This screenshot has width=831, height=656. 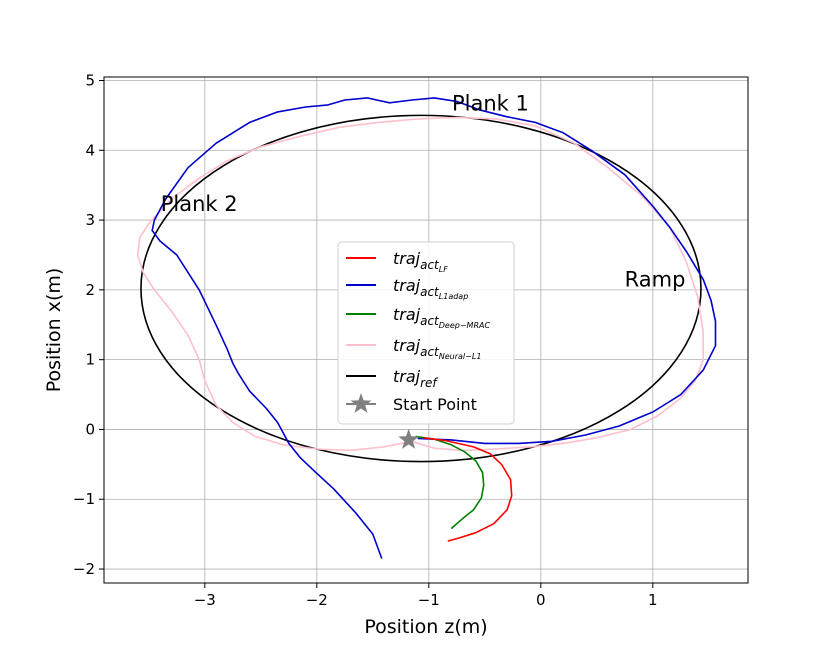 I want to click on y-tick-label: 2, so click(x=90, y=290).